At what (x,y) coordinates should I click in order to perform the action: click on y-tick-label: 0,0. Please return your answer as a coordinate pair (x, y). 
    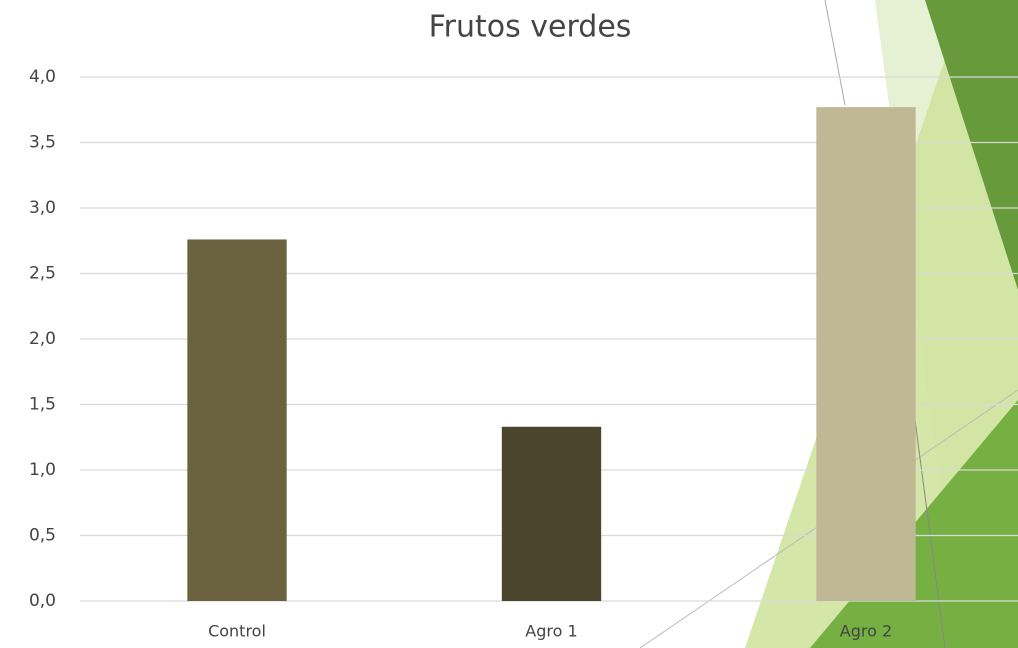
    Looking at the image, I should click on (42, 601).